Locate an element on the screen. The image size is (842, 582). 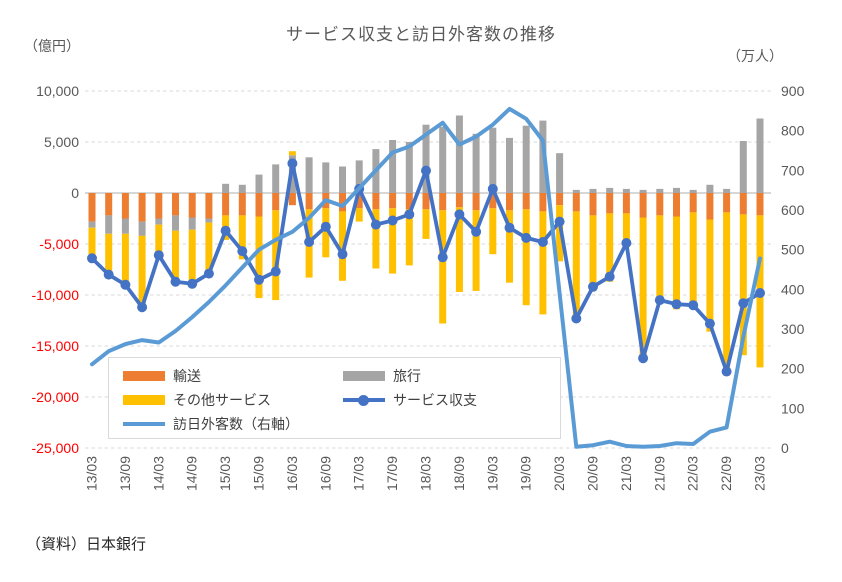
left-axis-unit-label: （億円） is located at coordinates (52, 46).